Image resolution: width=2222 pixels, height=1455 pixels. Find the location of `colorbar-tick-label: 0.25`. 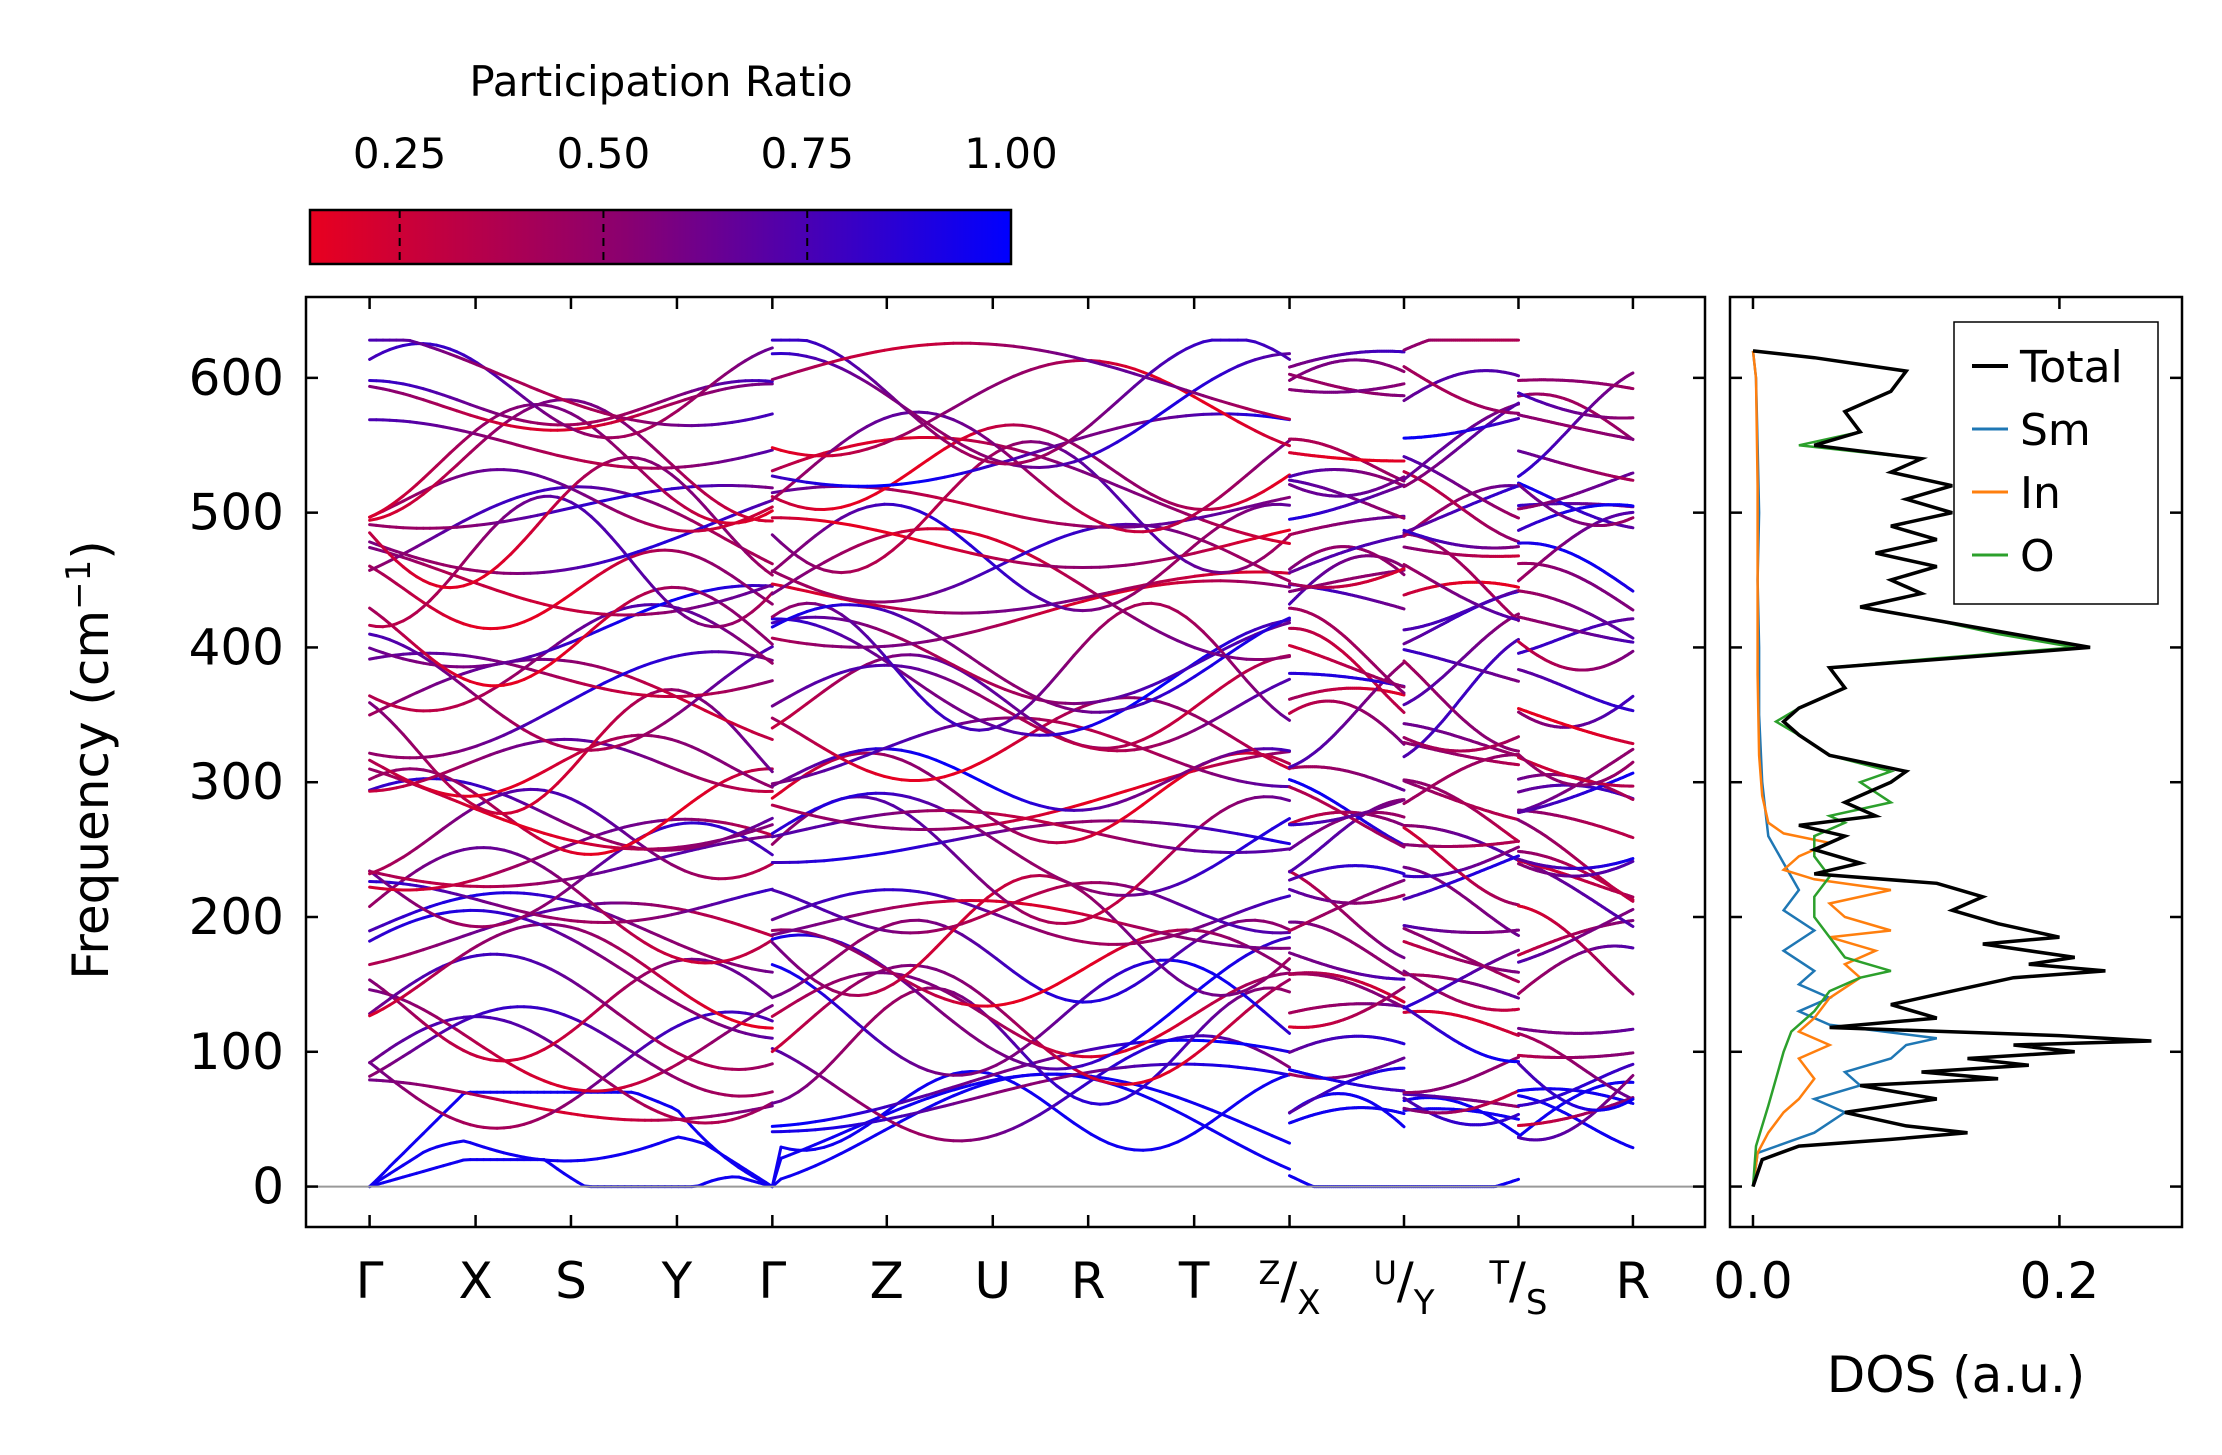

colorbar-tick-label: 0.25 is located at coordinates (400, 153).